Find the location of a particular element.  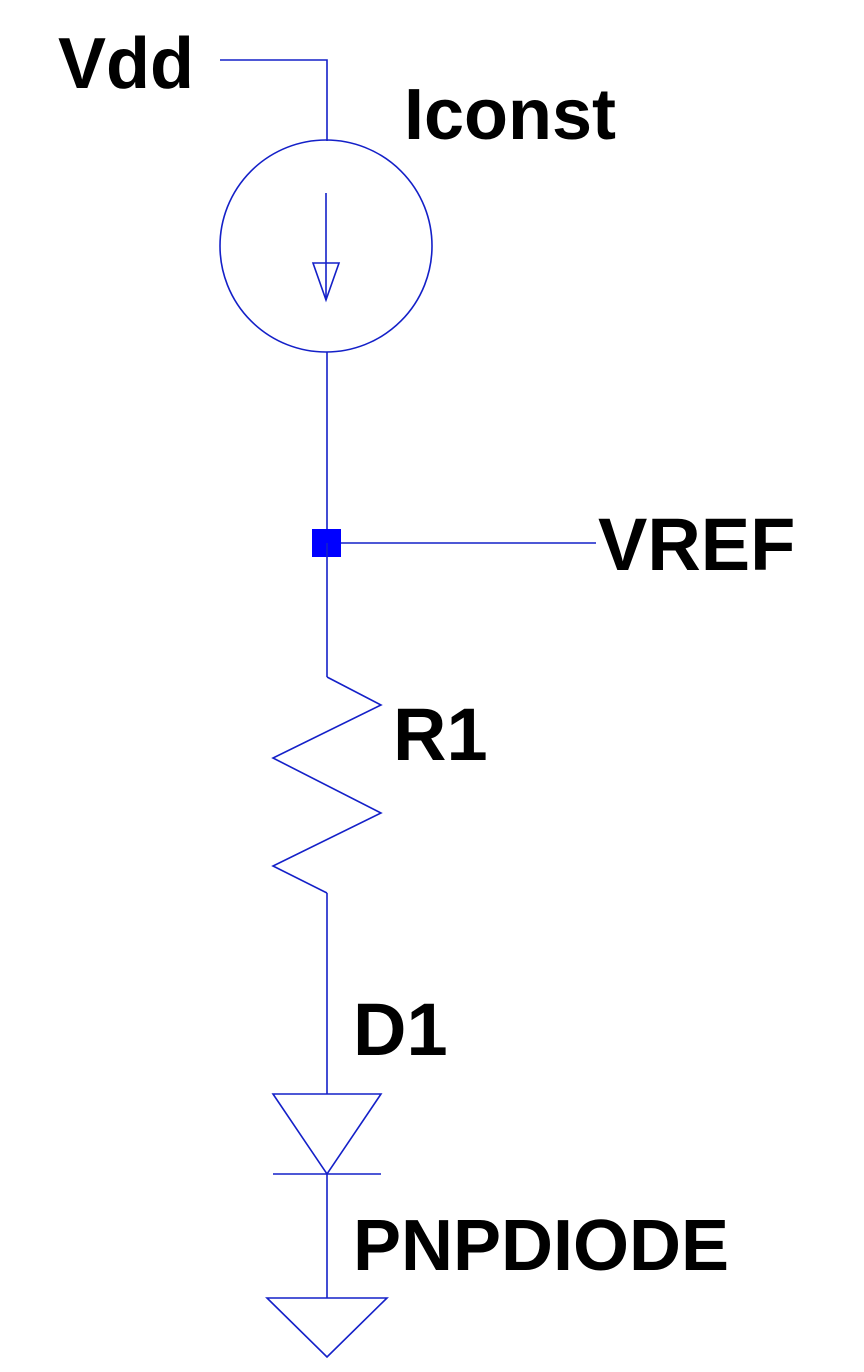

resistor-icon is located at coordinates (327, 785).